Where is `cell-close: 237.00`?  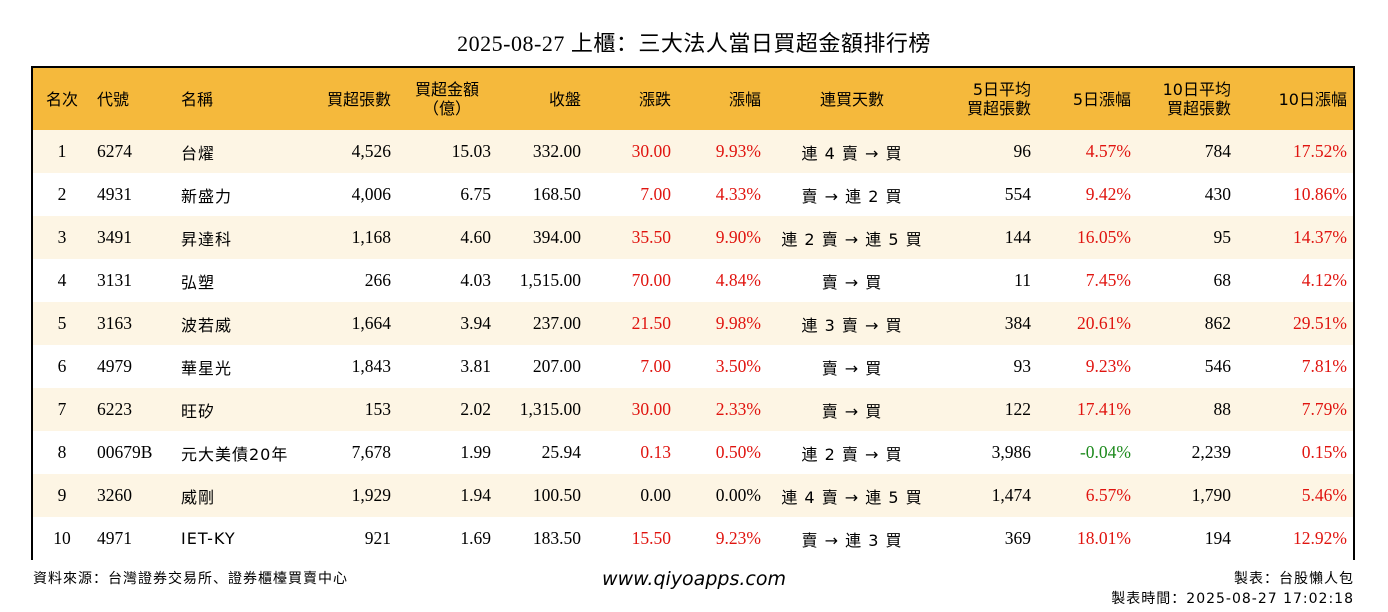 cell-close: 237.00 is located at coordinates (542, 323).